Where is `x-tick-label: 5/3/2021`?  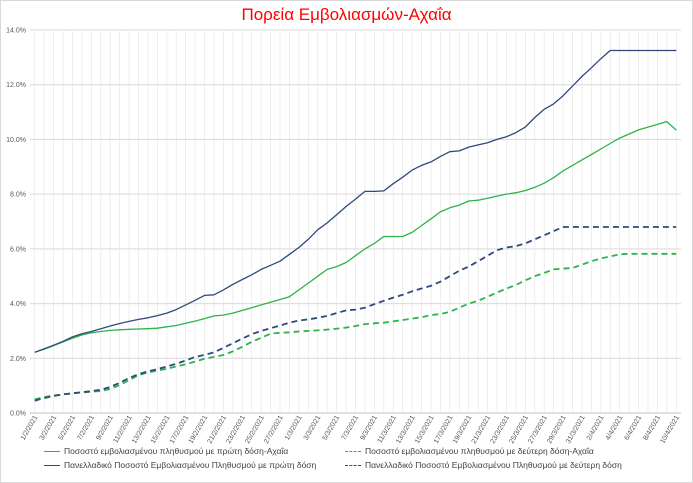 x-tick-label: 5/3/2021 is located at coordinates (332, 427).